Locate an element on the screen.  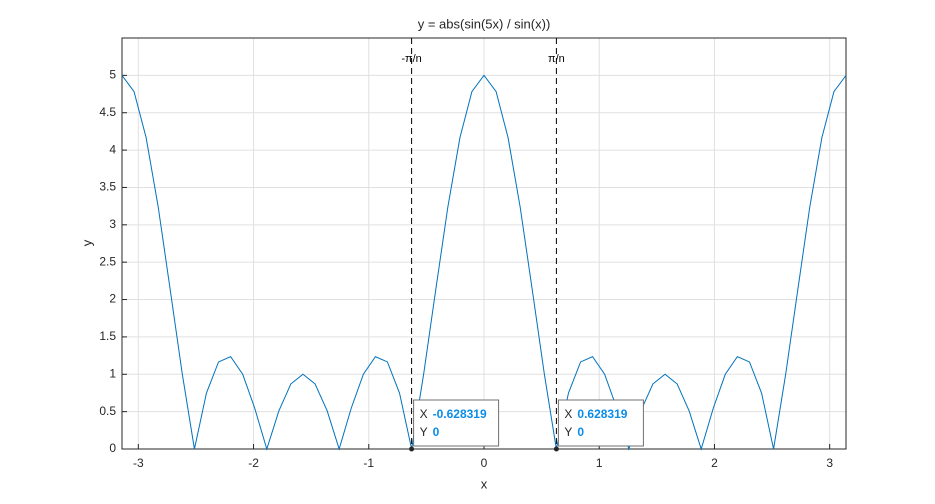
y-tick-label: 3 is located at coordinates (112, 224).